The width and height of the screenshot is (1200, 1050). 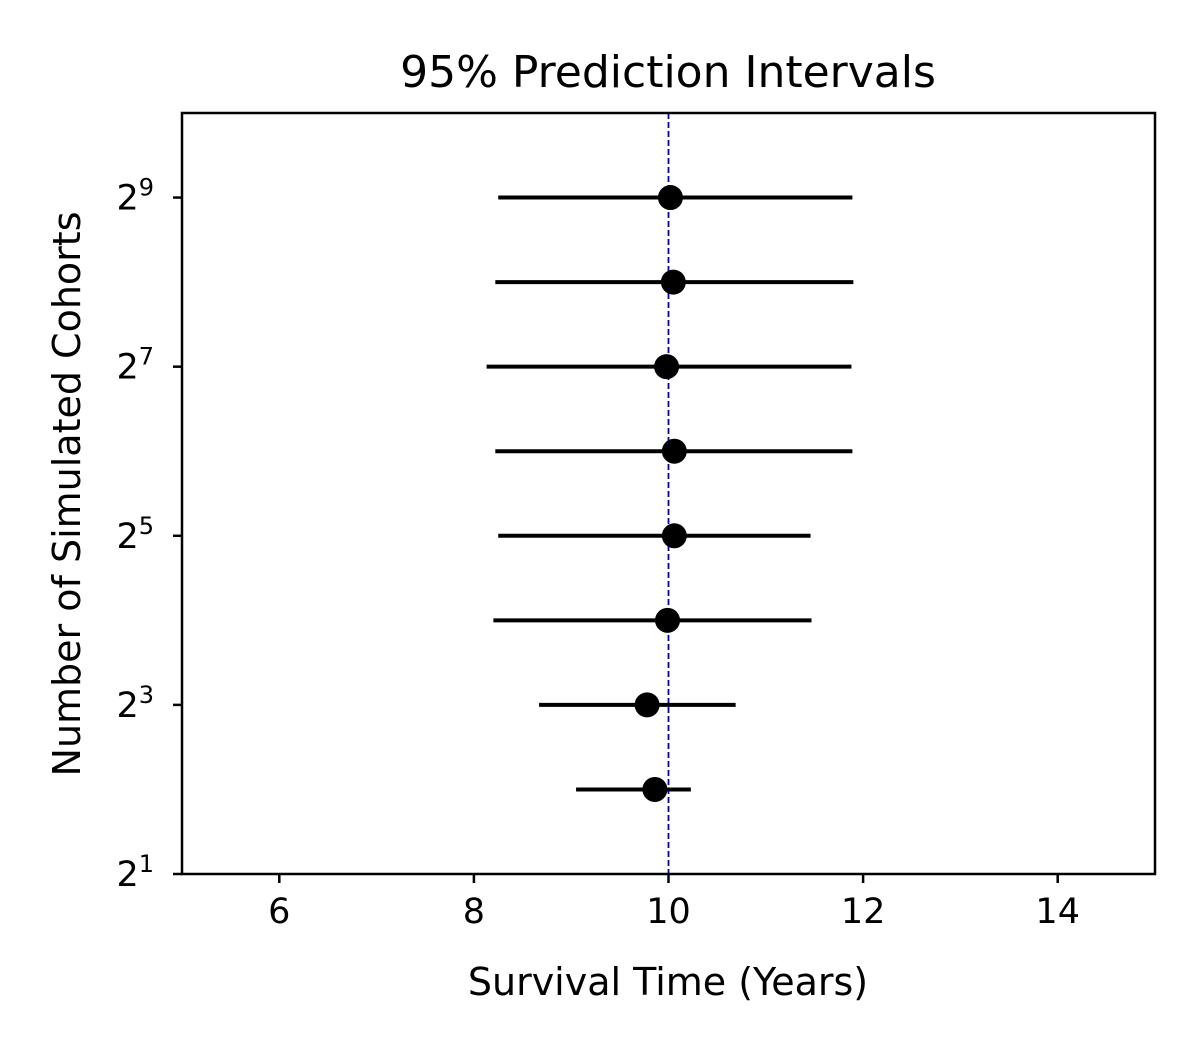 What do you see at coordinates (135, 703) in the screenshot?
I see `y-tick-label: 23` at bounding box center [135, 703].